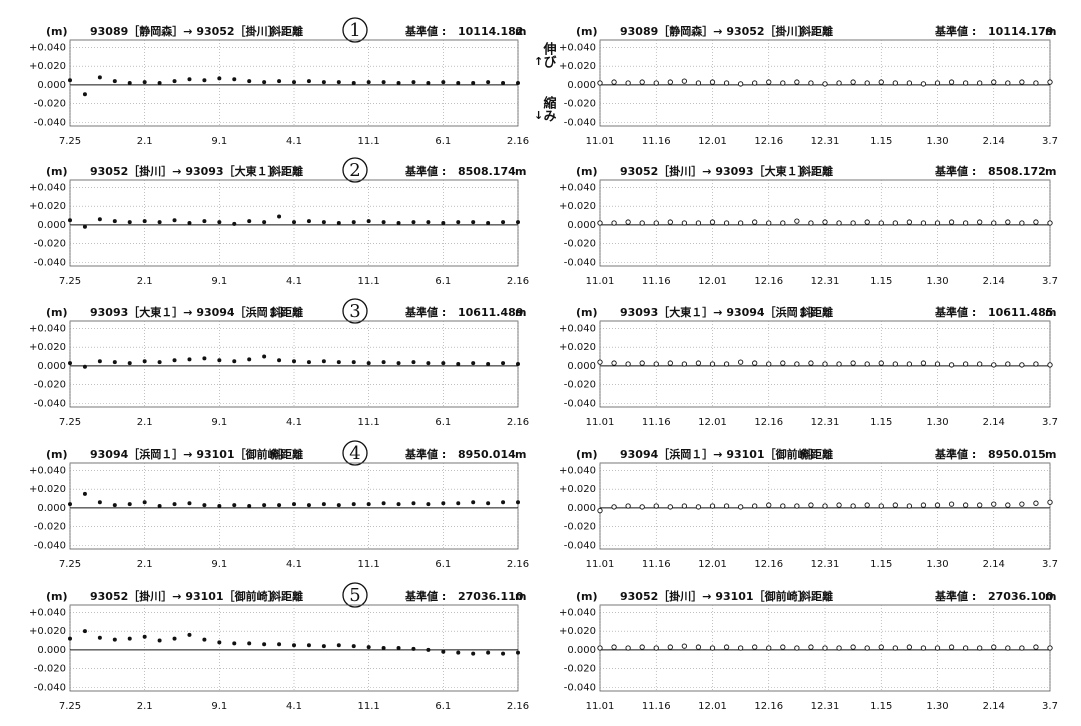 The image size is (1081, 726). I want to click on ref-value: 10611.489, so click(490, 312).